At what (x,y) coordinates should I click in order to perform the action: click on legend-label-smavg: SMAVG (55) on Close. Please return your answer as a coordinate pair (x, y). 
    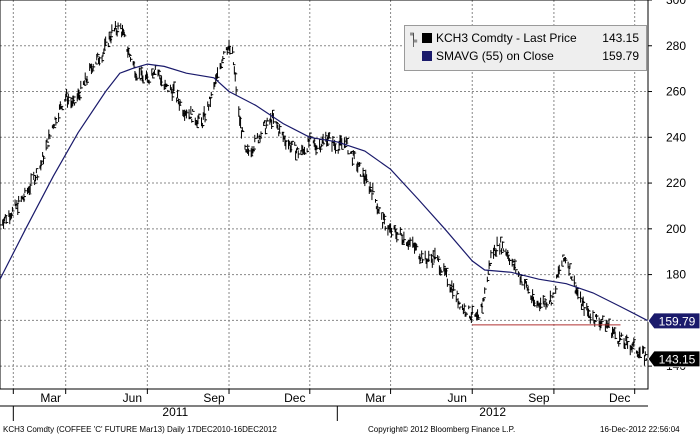
    Looking at the image, I should click on (495, 56).